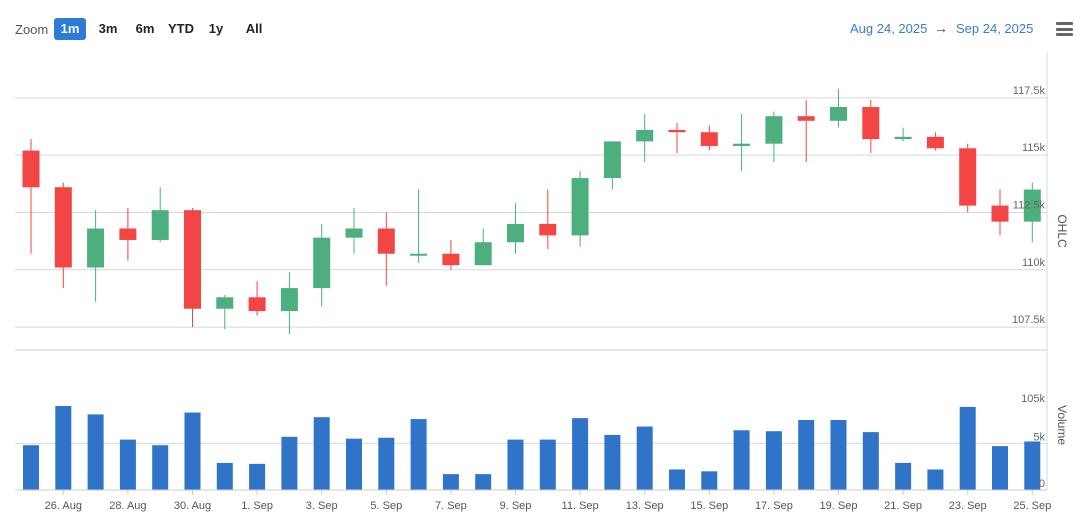  What do you see at coordinates (1039, 437) in the screenshot?
I see `volume-tick-label: 5k` at bounding box center [1039, 437].